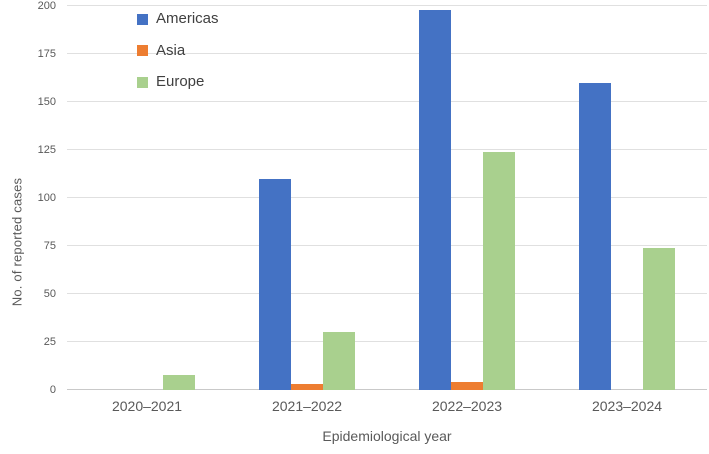  What do you see at coordinates (46, 198) in the screenshot?
I see `y-tick-label: 100` at bounding box center [46, 198].